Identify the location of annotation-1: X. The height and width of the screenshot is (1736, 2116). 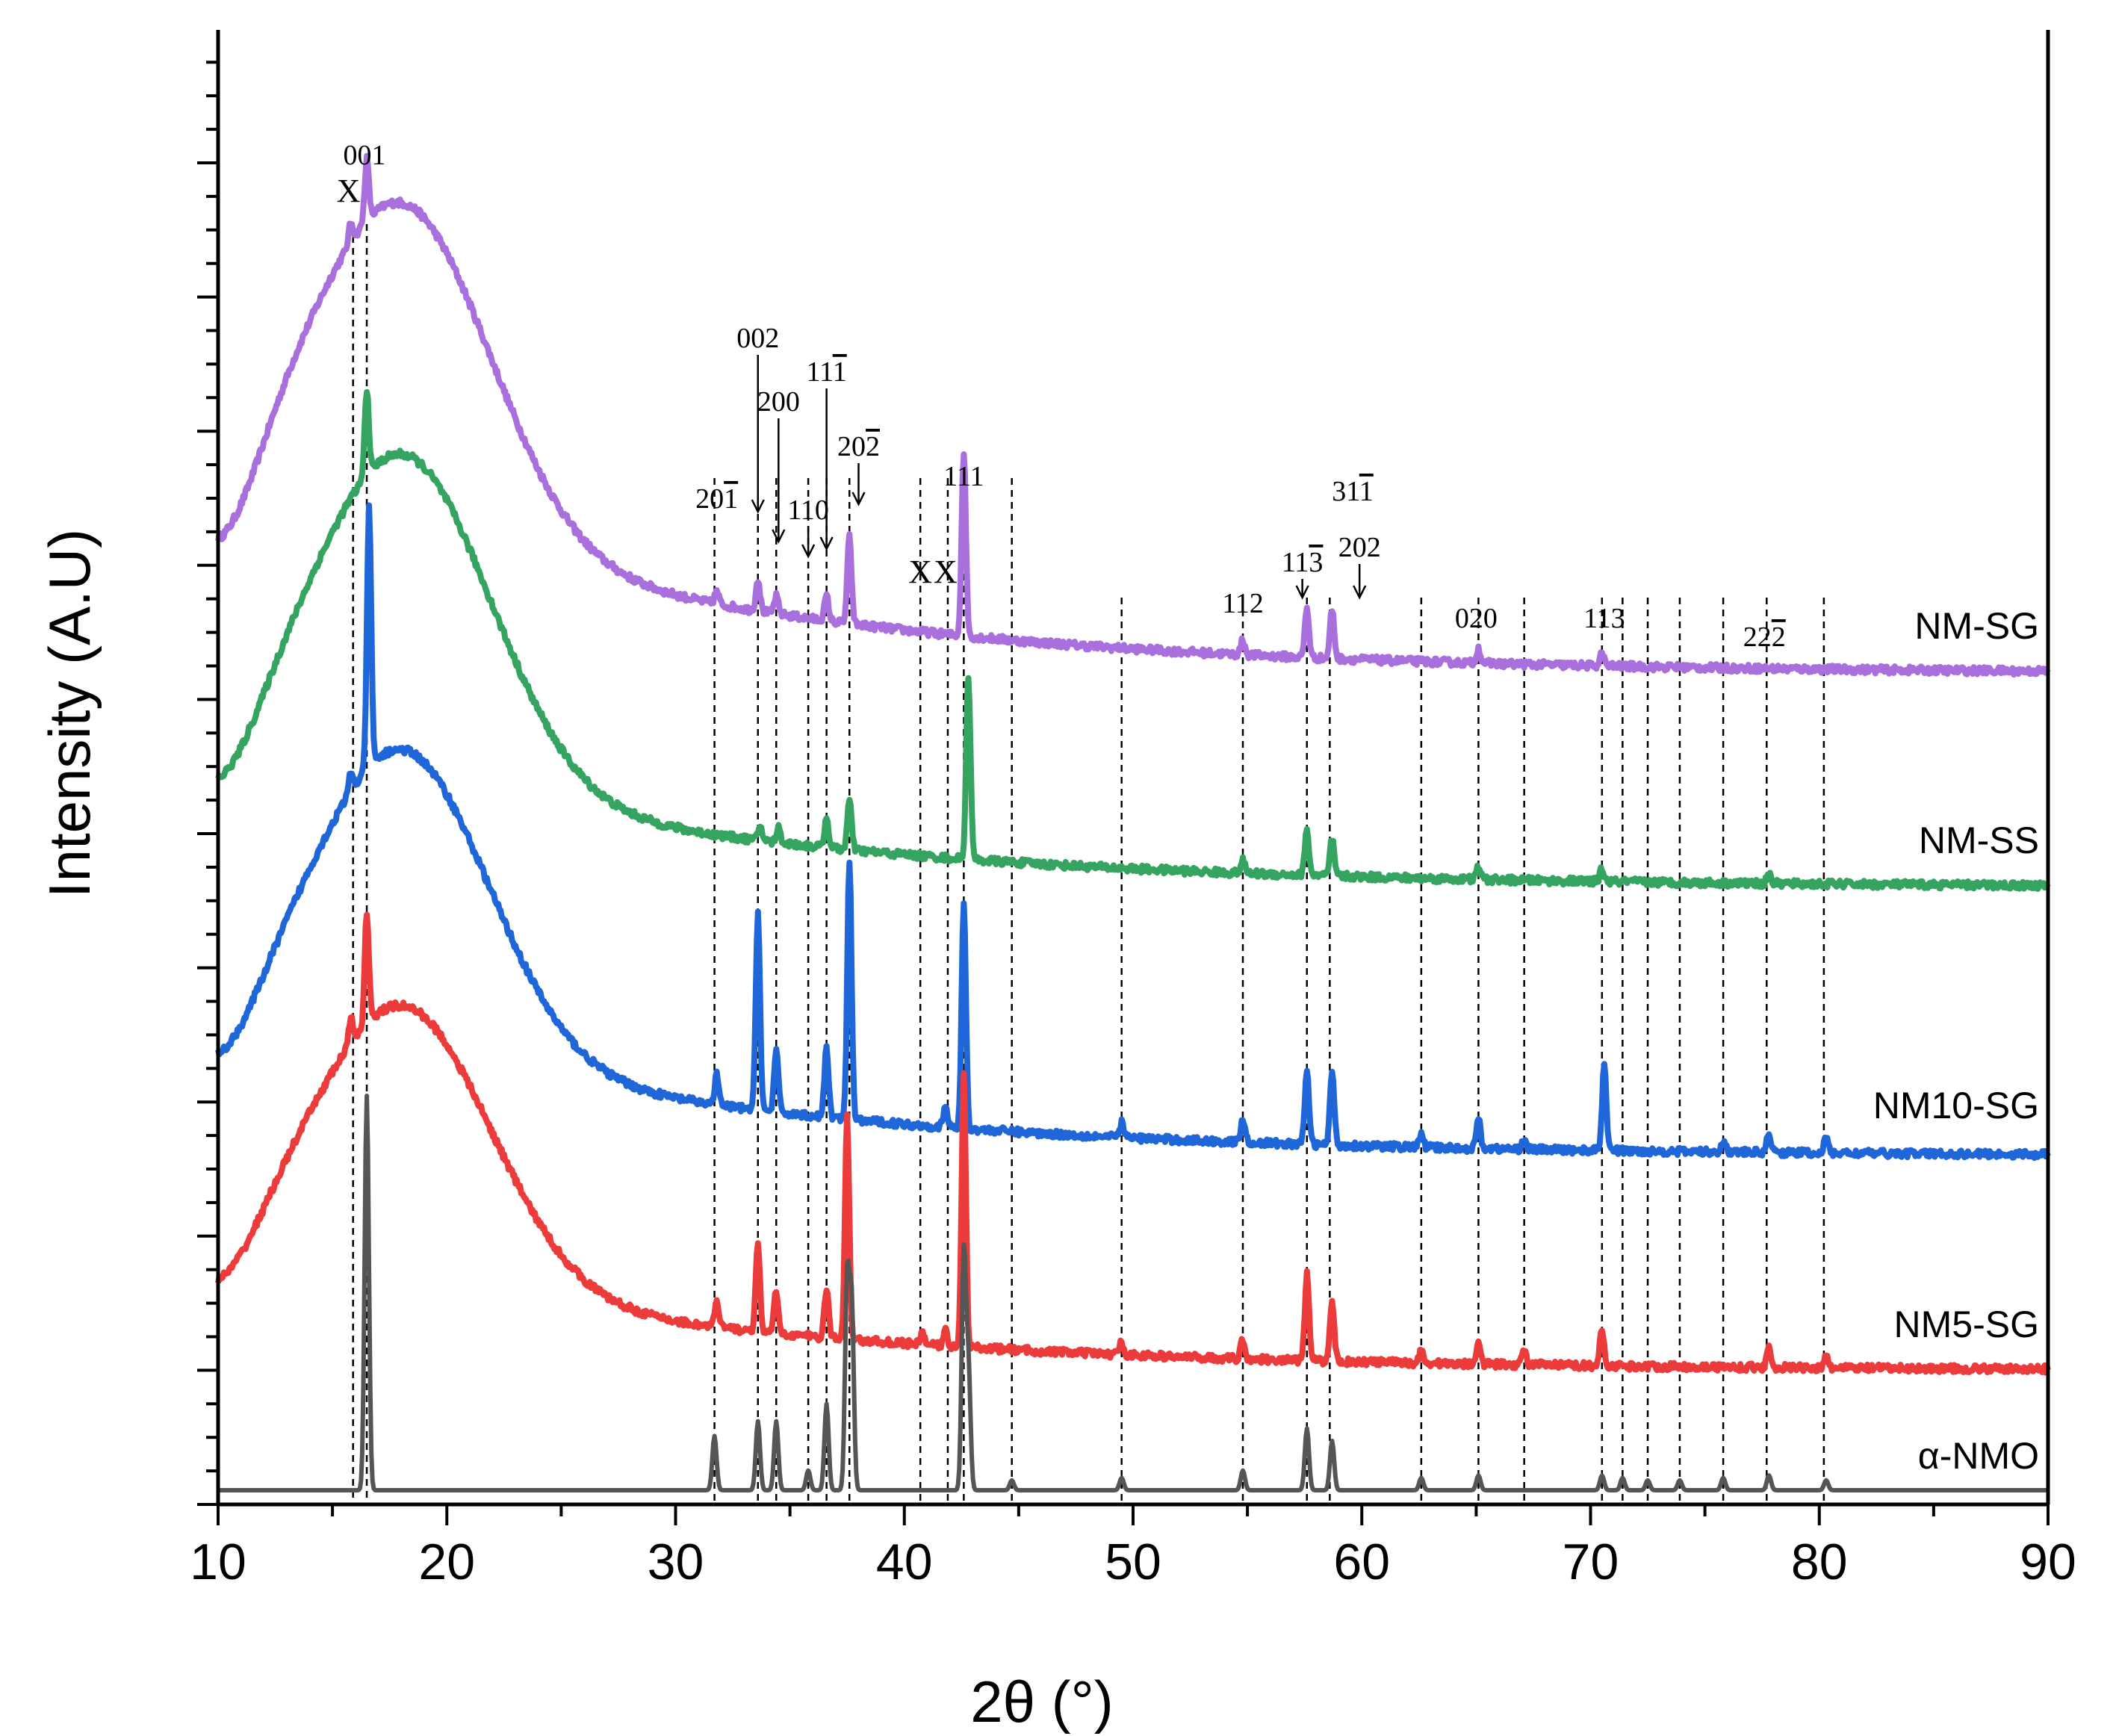
(349, 191).